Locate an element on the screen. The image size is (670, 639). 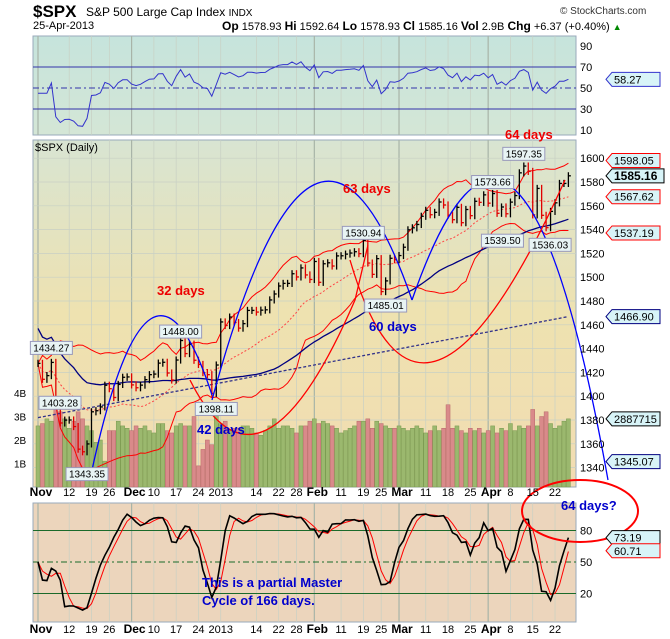
rsi-tick-label: 10 is located at coordinates (586, 131).